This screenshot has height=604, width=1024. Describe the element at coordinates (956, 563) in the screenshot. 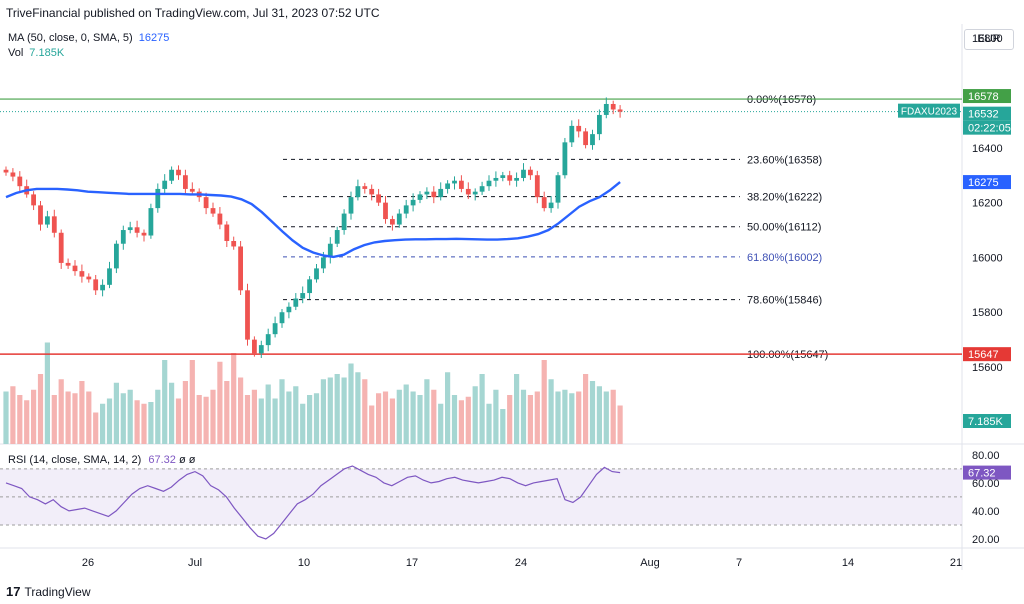

I see `time-axis-tick: 21` at that location.